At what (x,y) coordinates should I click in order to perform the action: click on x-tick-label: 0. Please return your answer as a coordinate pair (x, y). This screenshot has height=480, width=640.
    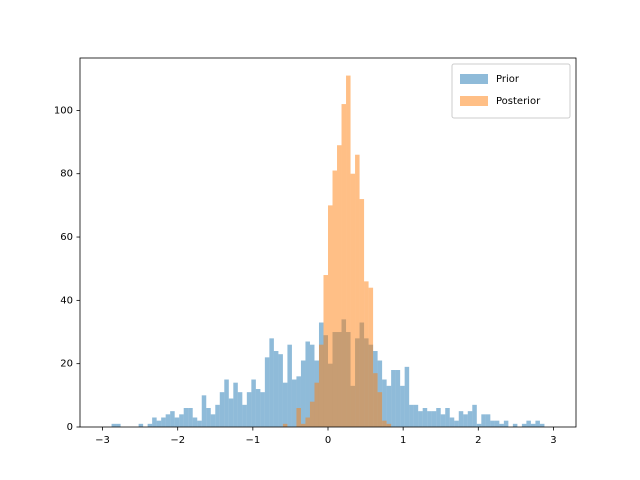
    Looking at the image, I should click on (328, 440).